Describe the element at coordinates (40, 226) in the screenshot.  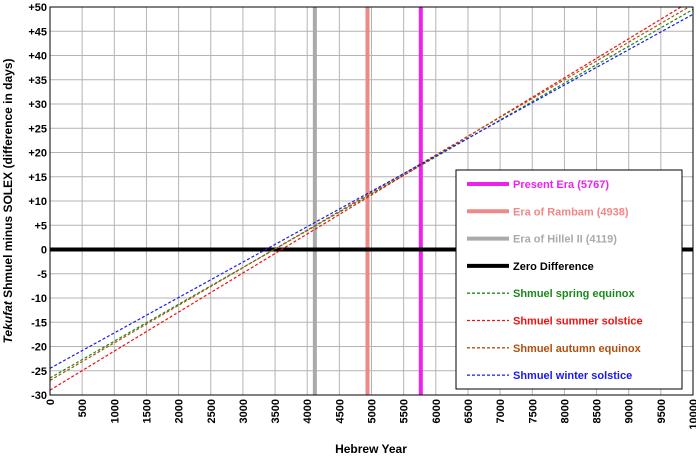
I see `y-tick-label: +5` at that location.